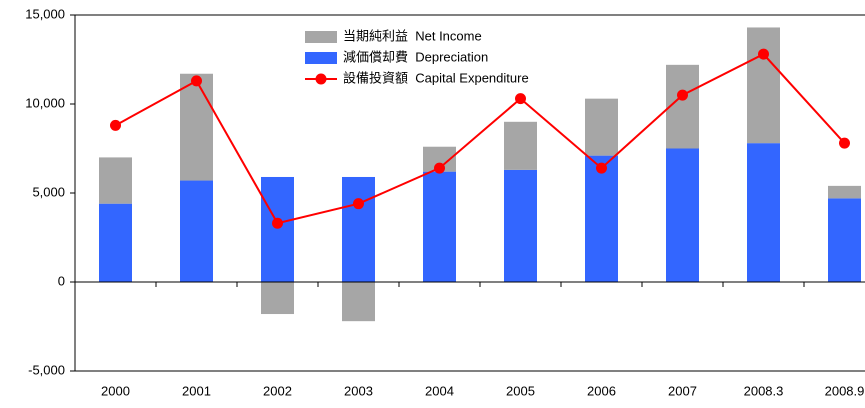  What do you see at coordinates (845, 390) in the screenshot?
I see `x-tick-label: 2008.9` at bounding box center [845, 390].